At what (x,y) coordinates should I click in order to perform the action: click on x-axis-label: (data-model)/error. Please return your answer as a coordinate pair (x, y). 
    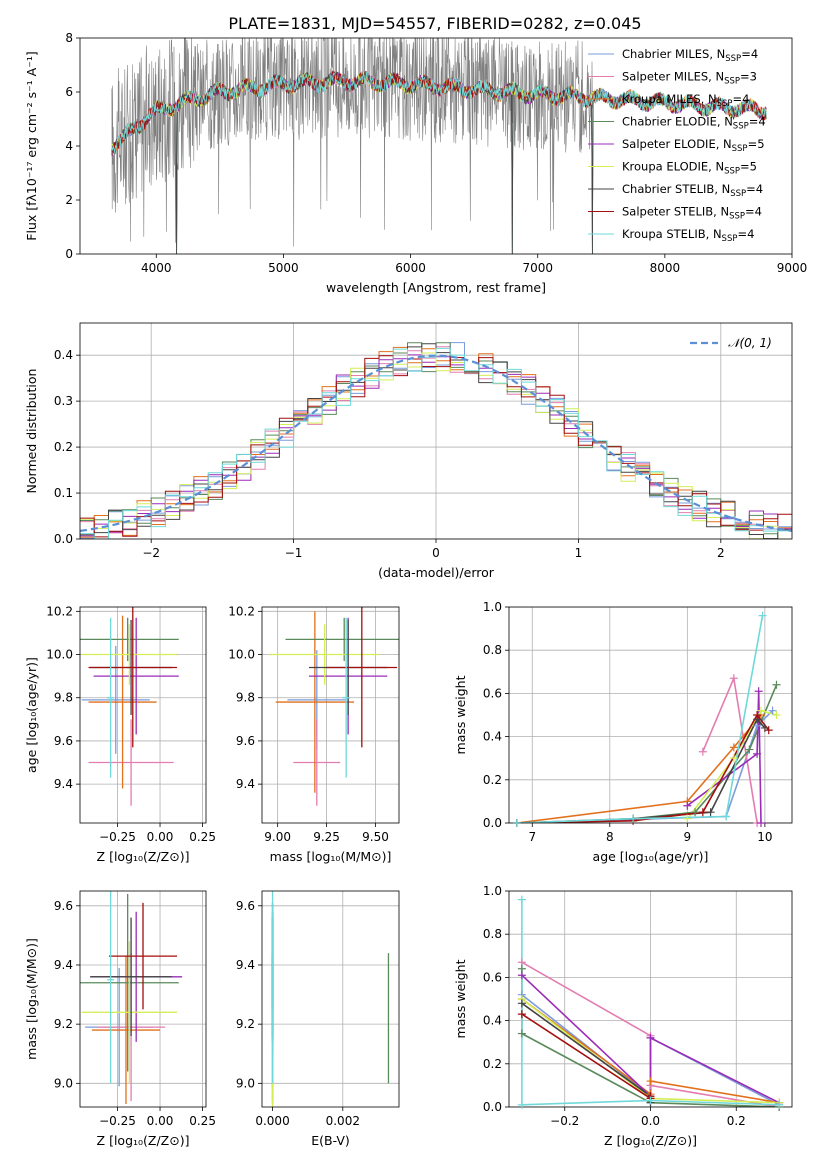
    Looking at the image, I should click on (436, 572).